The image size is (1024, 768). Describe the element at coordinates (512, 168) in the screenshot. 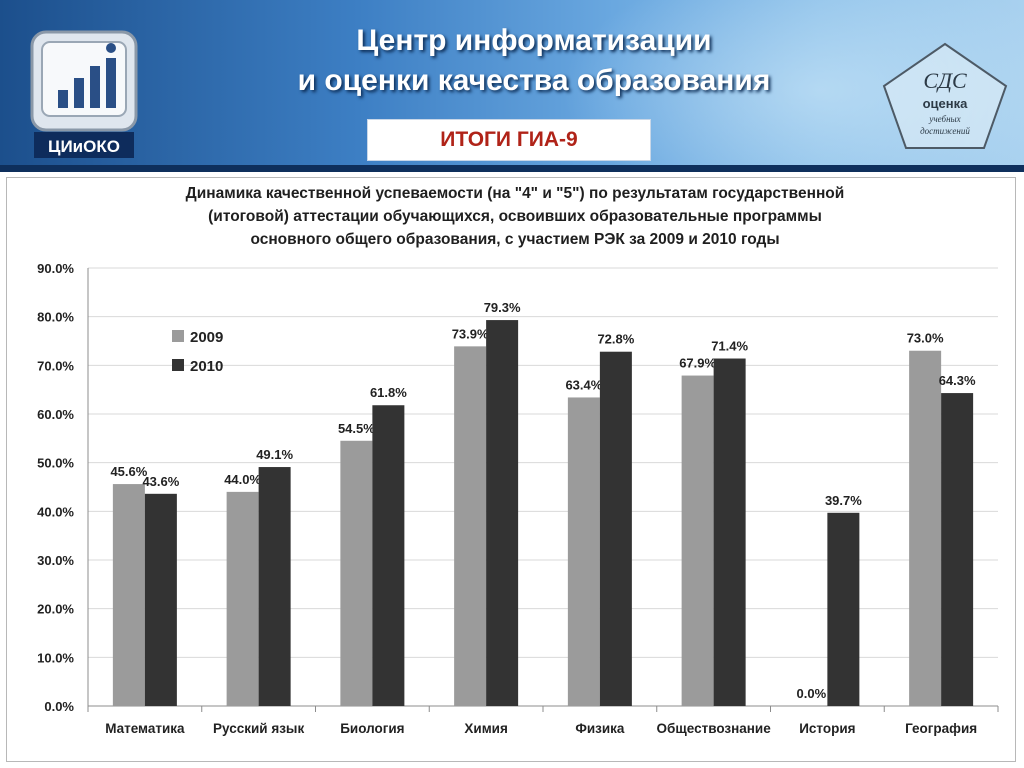

I see `header-bottom-band` at that location.